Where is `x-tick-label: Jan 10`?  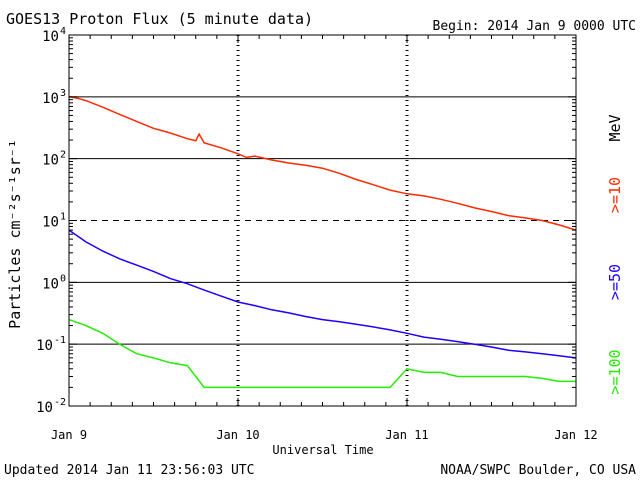
x-tick-label: Jan 10 is located at coordinates (237, 435).